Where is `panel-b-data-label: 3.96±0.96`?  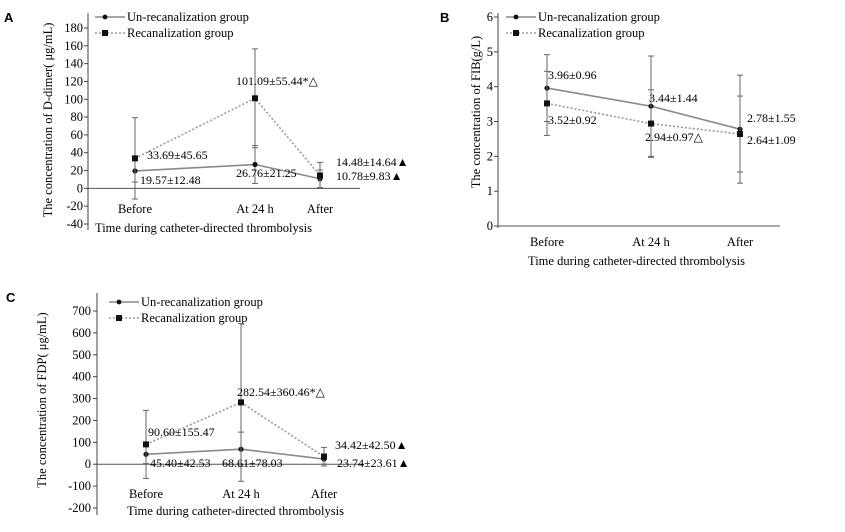
panel-b-data-label: 3.96±0.96 is located at coordinates (572, 75).